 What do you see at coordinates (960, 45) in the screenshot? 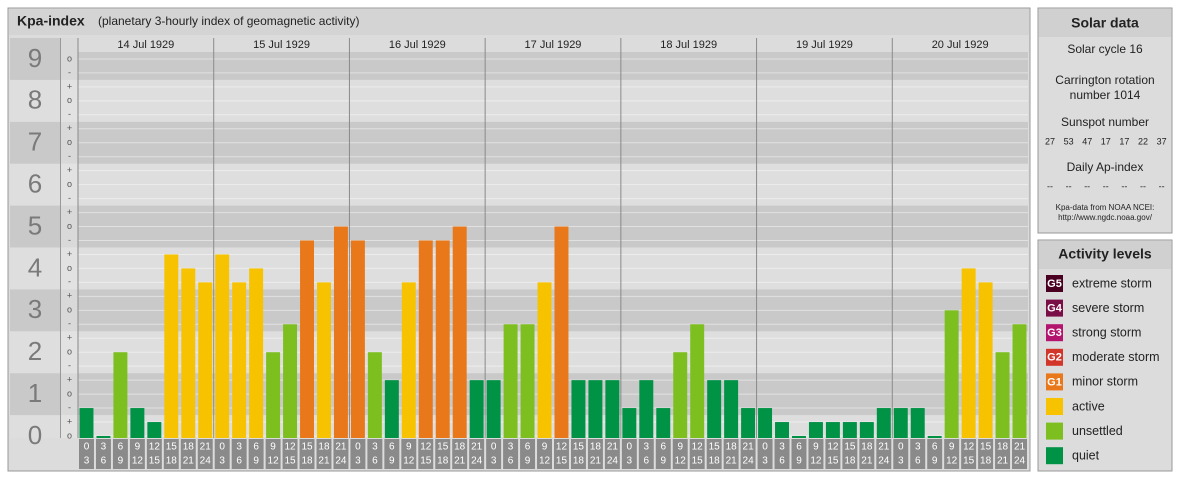
I see `date-label: 20 Jul 1929` at bounding box center [960, 45].